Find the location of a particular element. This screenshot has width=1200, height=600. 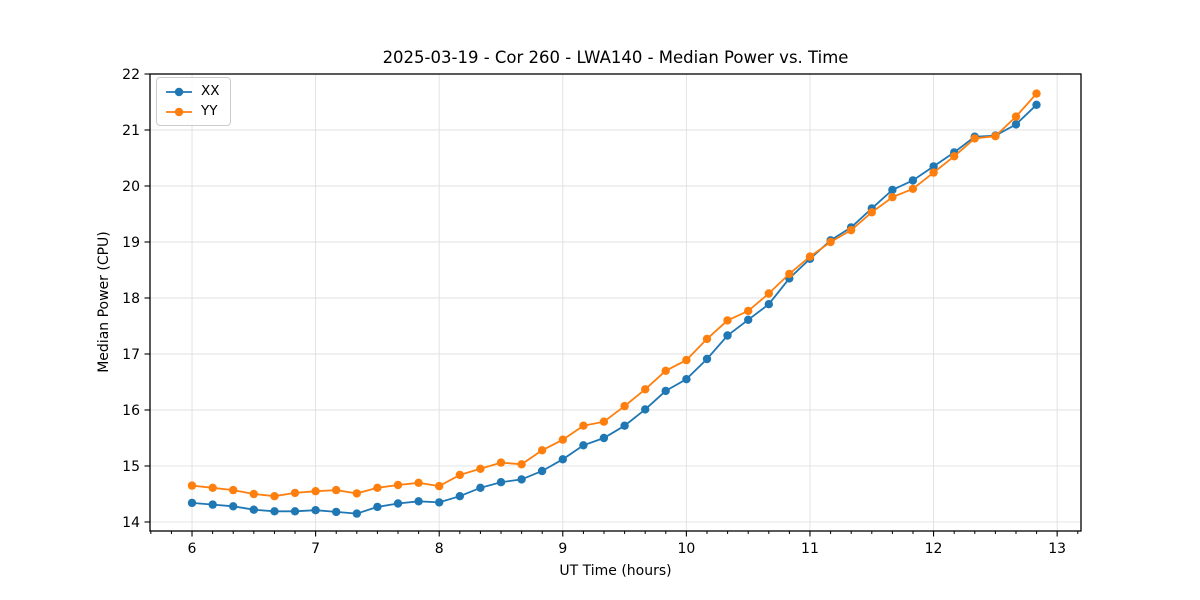

x-tick-label: 9 is located at coordinates (562, 549).